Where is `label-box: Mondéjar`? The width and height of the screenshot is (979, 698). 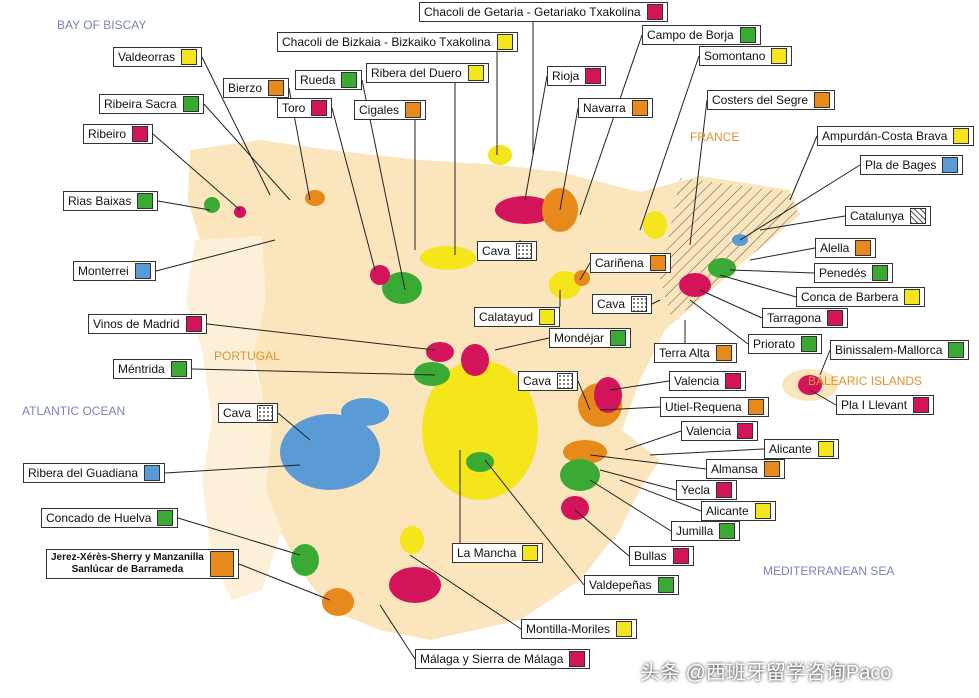 label-box: Mondéjar is located at coordinates (590, 338).